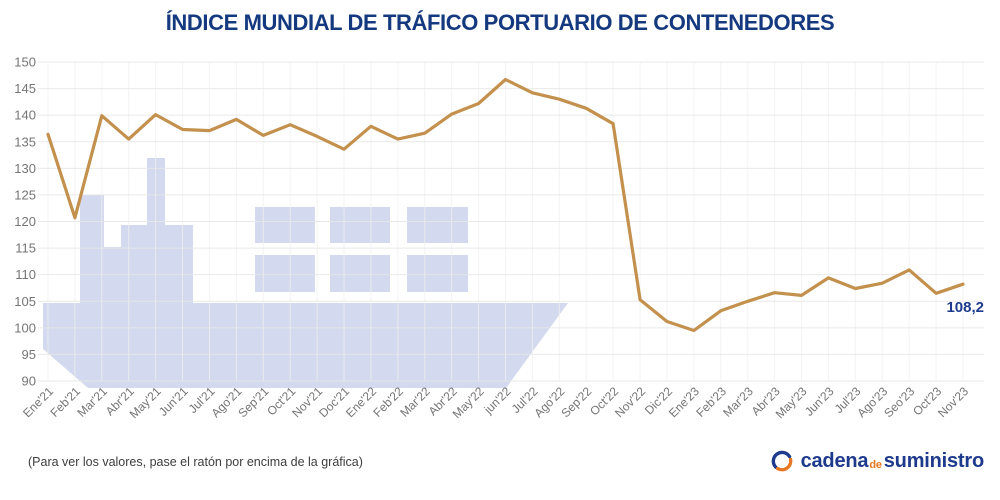  I want to click on logo-swirl-icon, so click(781, 461).